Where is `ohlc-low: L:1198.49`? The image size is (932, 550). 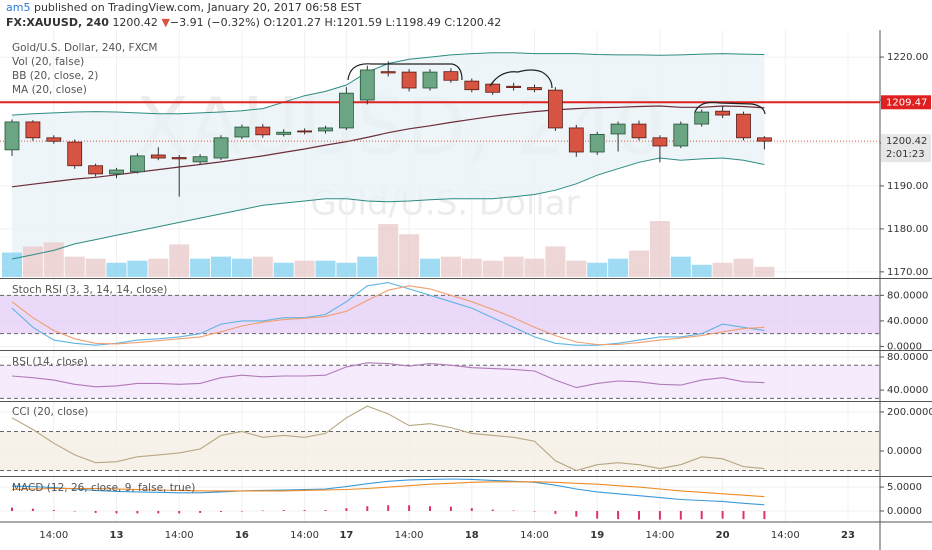
ohlc-low: L:1198.49 is located at coordinates (413, 22).